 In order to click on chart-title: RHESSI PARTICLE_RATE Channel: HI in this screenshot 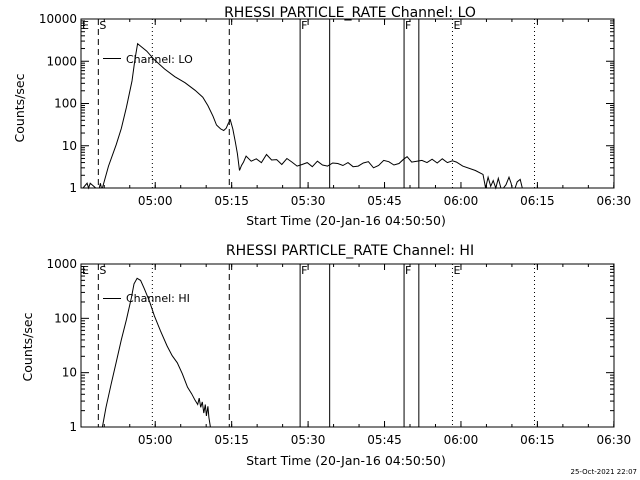, I will do `click(350, 251)`.